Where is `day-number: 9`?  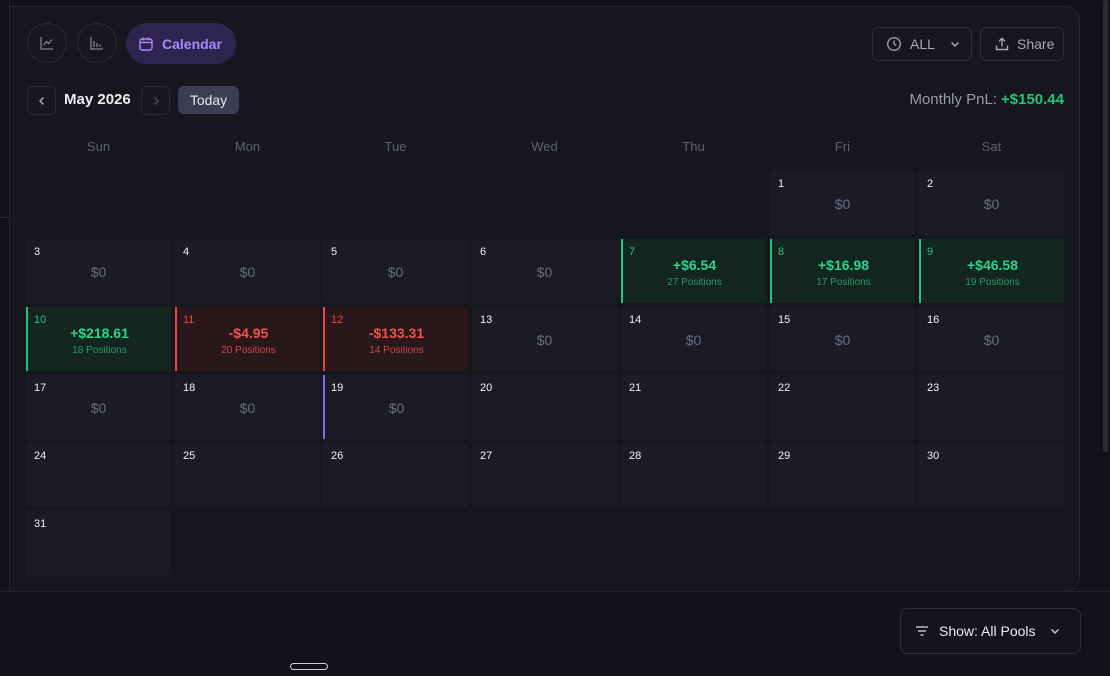
day-number: 9 is located at coordinates (930, 252).